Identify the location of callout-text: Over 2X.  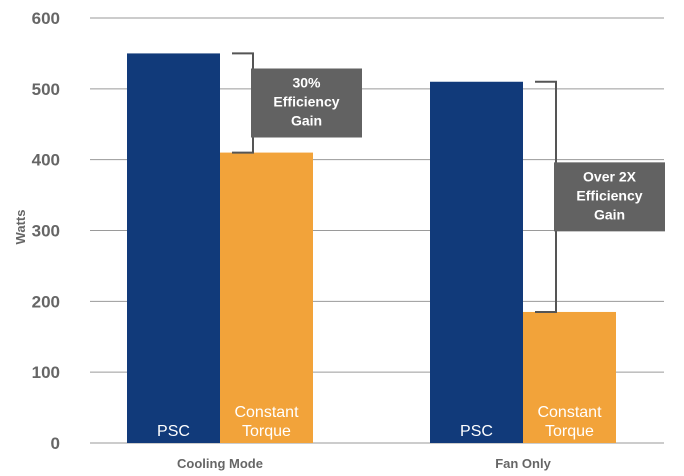
(610, 176).